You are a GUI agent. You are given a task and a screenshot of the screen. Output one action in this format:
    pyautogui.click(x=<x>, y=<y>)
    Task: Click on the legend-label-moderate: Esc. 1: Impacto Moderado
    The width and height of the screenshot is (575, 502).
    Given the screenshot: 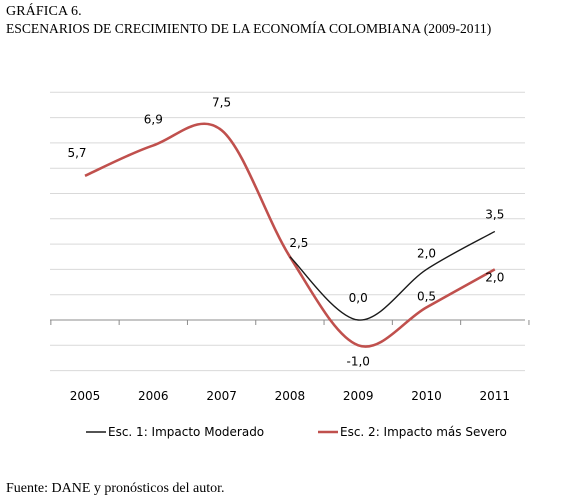 What is the action you would take?
    pyautogui.click(x=186, y=432)
    